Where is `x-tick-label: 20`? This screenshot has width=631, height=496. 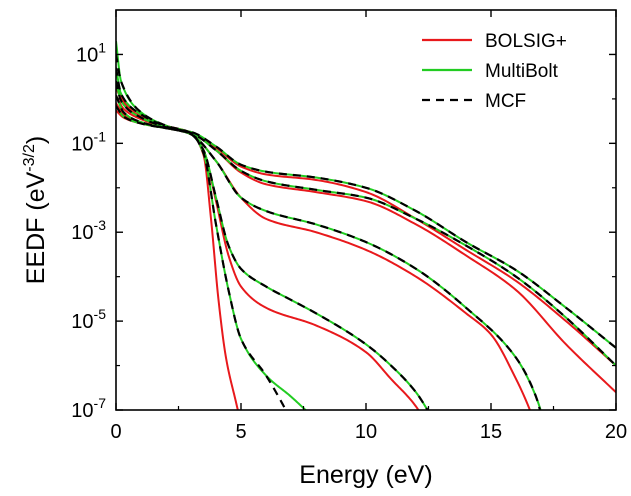
x-tick-label: 20 is located at coordinates (616, 432).